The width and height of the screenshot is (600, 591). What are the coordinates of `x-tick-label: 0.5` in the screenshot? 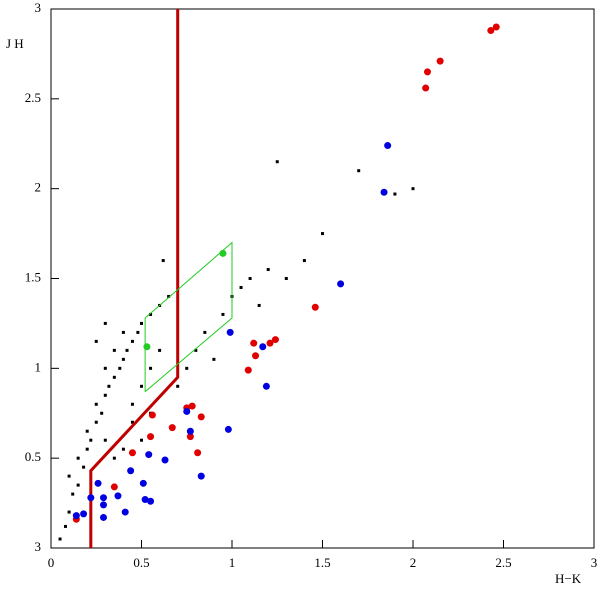 It's located at (141, 562).